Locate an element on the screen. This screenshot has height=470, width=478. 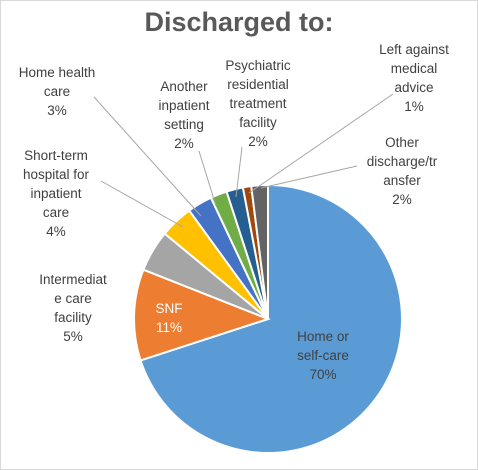
data-label-4: Short-term hospital for inpatient care 4% is located at coordinates (56, 193).